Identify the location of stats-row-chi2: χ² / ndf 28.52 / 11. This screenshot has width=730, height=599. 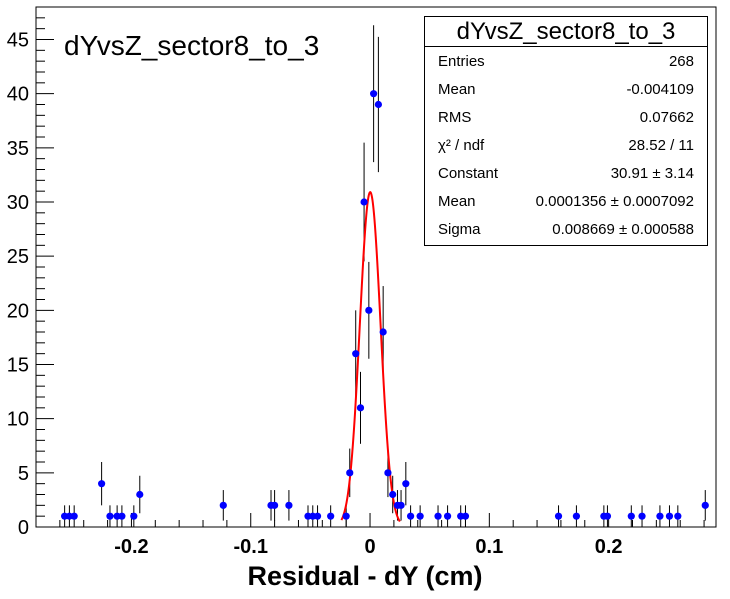
(566, 145).